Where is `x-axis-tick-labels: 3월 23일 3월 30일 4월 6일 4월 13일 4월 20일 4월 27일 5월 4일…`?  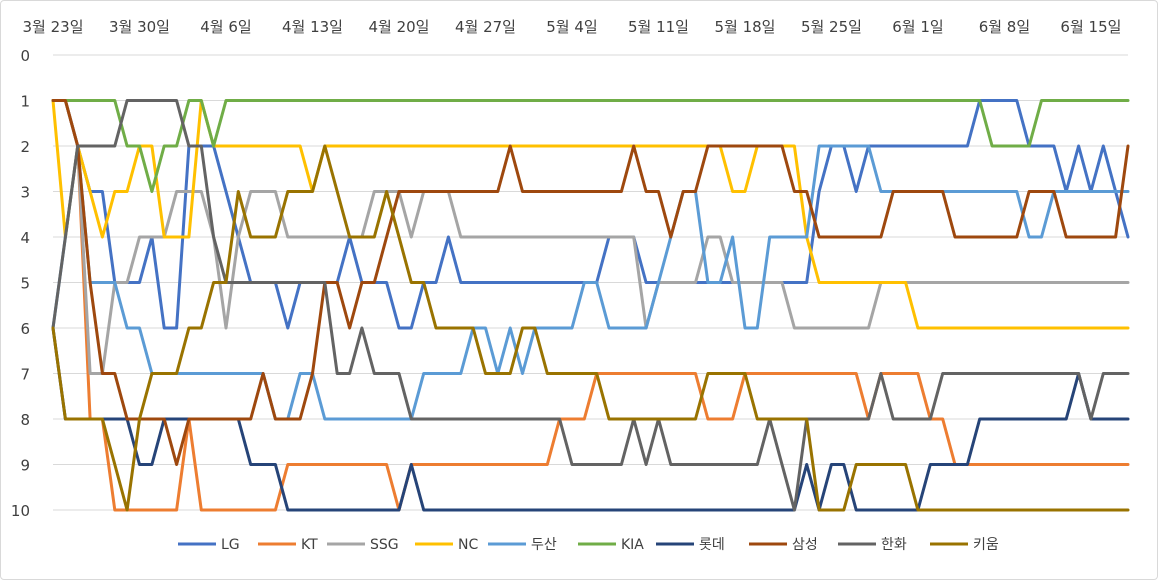
x-axis-tick-labels: 3월 23일 3월 30일 4월 6일 4월 13일 4월 20일 4월 27일 5월 4일… is located at coordinates (572, 27).